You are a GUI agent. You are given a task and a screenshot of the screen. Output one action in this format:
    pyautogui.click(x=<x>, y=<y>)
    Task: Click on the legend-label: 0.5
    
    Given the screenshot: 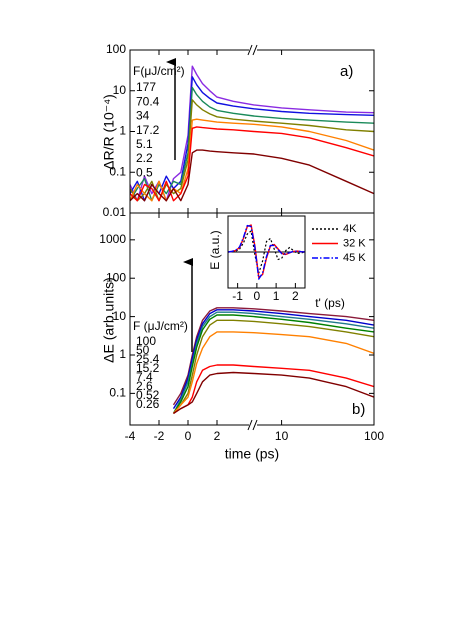 What is the action you would take?
    pyautogui.click(x=144, y=172)
    